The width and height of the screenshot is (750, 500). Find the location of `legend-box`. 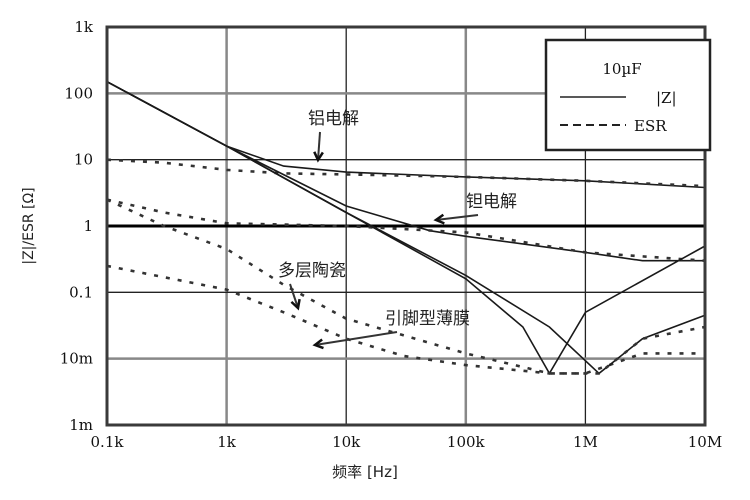

legend-box is located at coordinates (628, 95).